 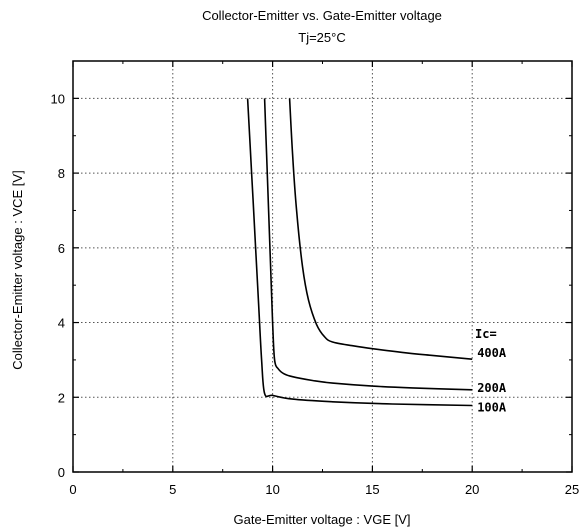 I want to click on x-tick-labels: 0 5 10 15 20 25, so click(x=324, y=489).